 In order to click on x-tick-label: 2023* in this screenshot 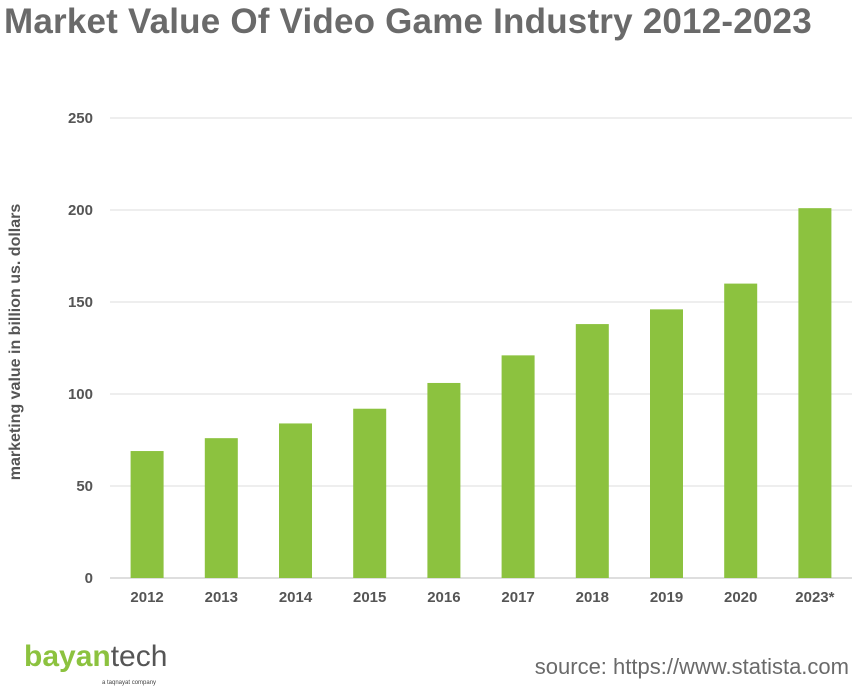, I will do `click(814, 597)`.